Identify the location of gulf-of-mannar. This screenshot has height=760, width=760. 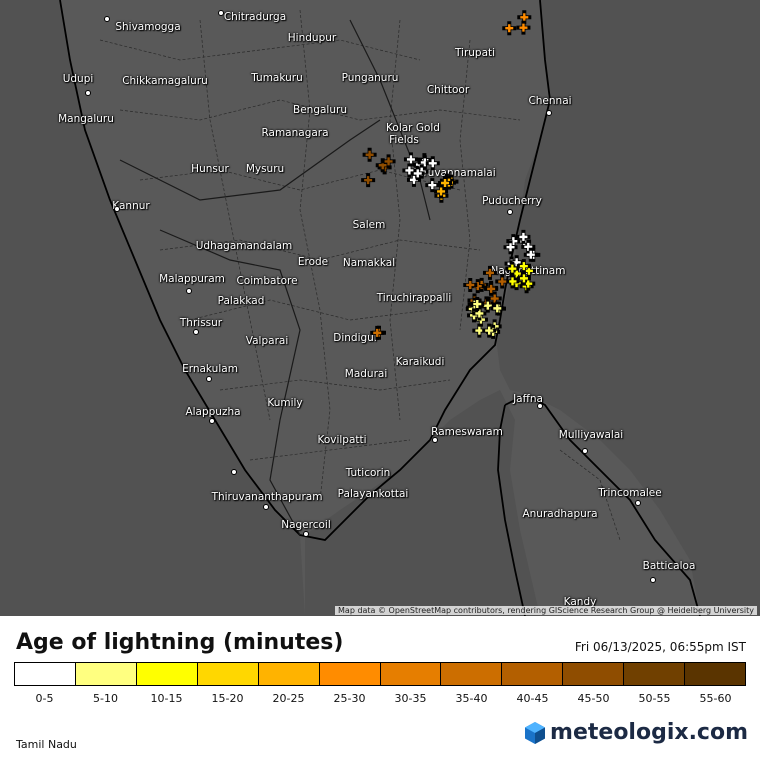
(422, 503).